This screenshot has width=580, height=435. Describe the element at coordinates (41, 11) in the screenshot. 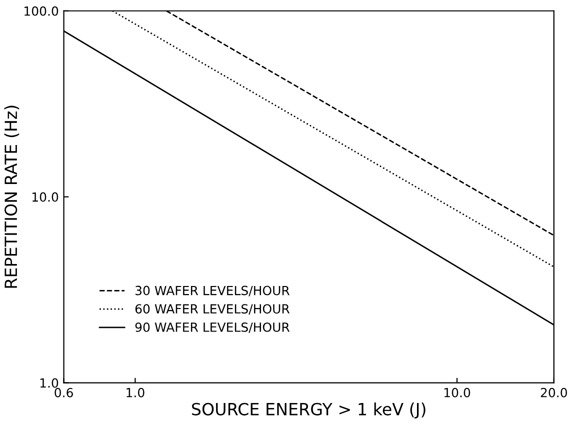

I see `y-tick-label: 100.0` at that location.